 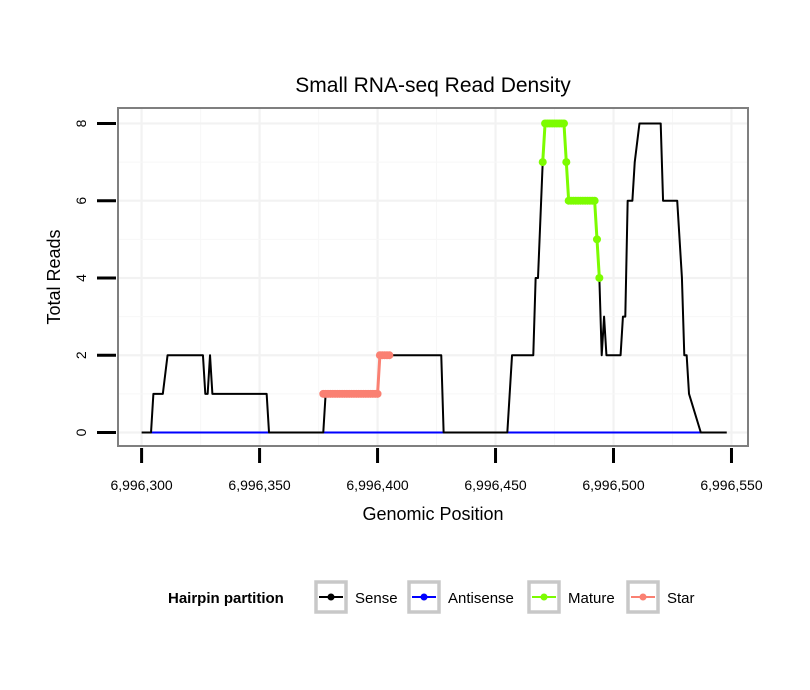 What do you see at coordinates (591, 598) in the screenshot?
I see `legend-label-mature: Mature` at bounding box center [591, 598].